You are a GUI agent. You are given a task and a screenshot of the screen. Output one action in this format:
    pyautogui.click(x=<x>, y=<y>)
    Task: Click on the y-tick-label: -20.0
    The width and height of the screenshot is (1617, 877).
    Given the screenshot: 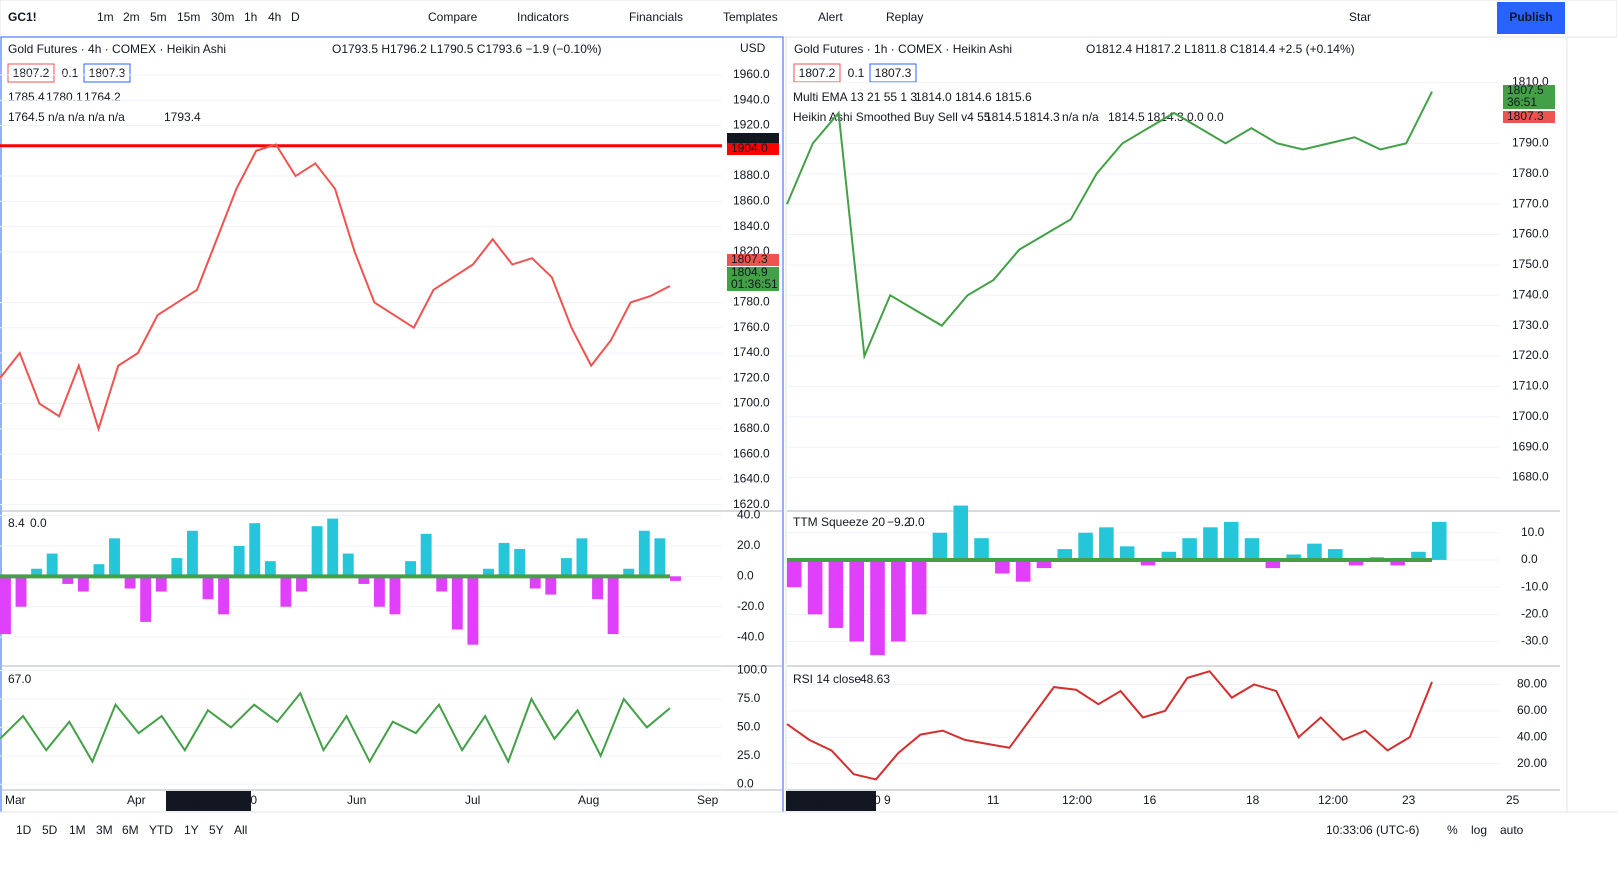 What is the action you would take?
    pyautogui.click(x=751, y=606)
    